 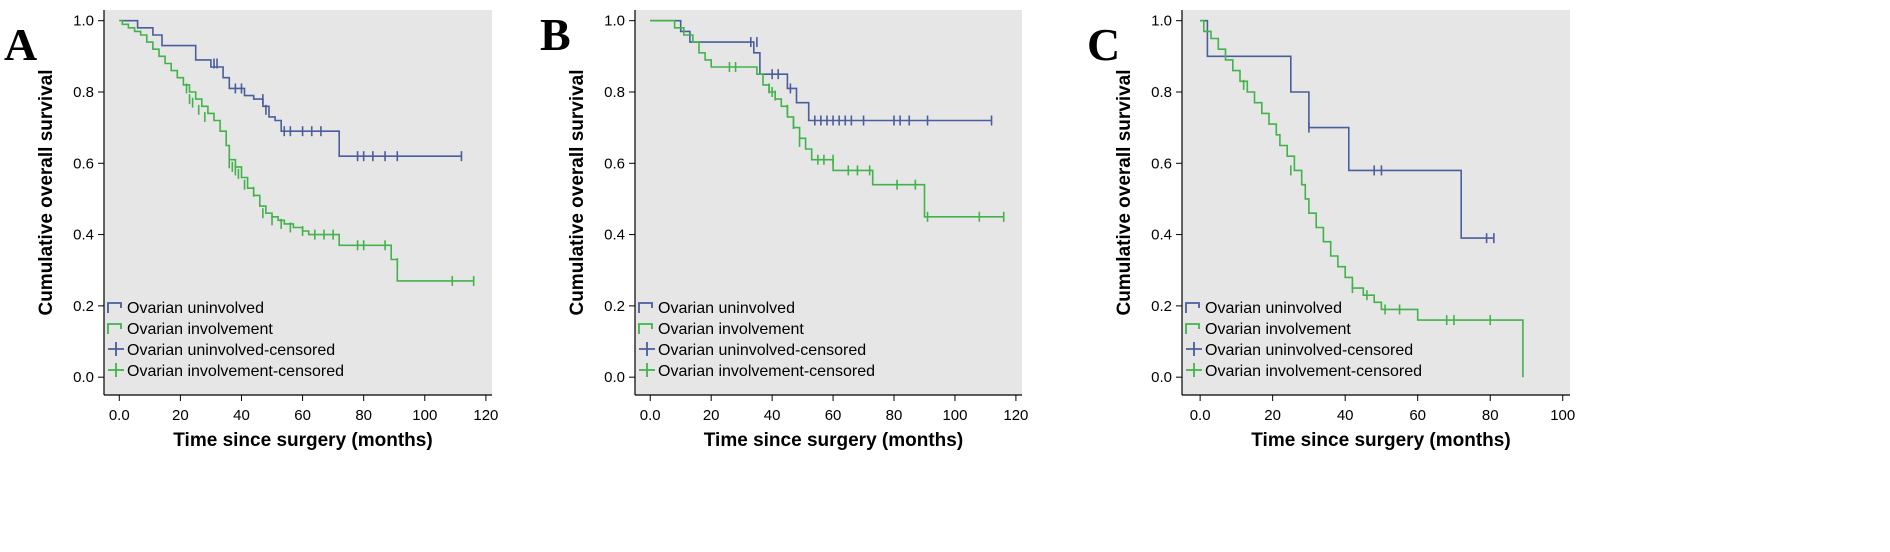 I want to click on panel-letter: B, so click(x=555, y=34).